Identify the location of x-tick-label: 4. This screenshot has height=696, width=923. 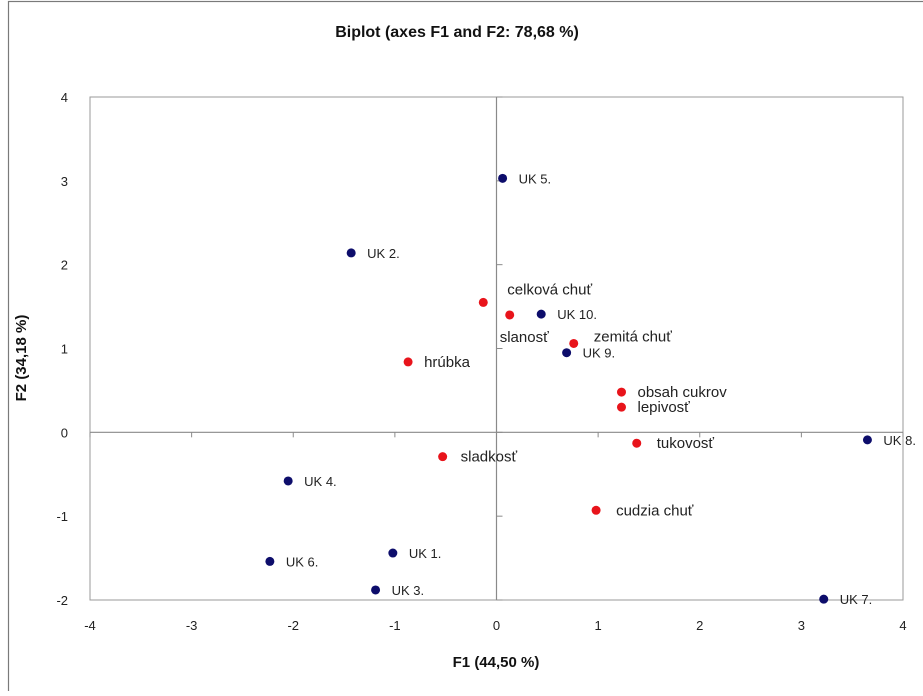
(902, 625).